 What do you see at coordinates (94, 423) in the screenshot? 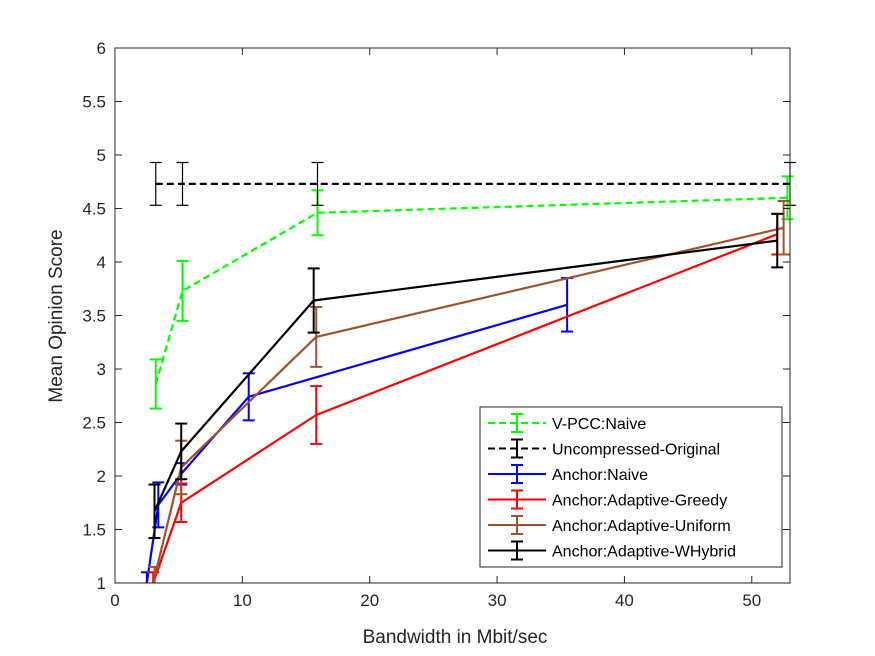
I see `y-tick-label: 2.5` at bounding box center [94, 423].